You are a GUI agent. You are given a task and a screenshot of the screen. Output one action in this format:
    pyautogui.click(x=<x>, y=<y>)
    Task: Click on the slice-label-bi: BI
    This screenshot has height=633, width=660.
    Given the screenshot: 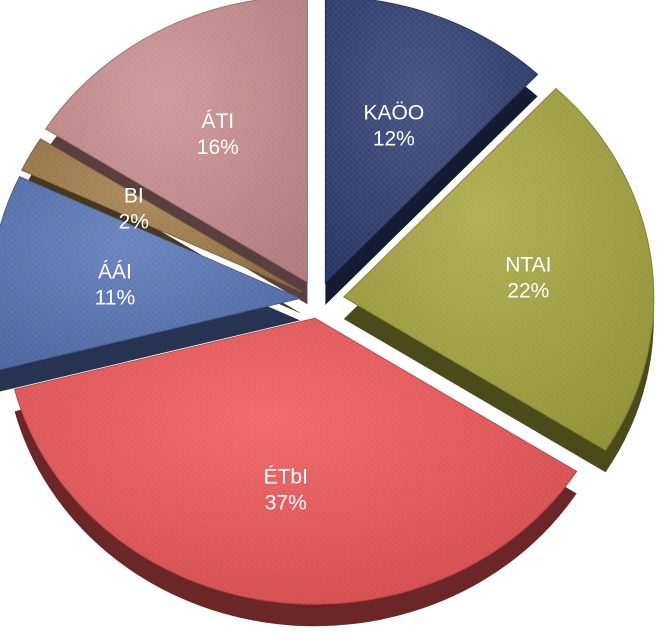 What is the action you would take?
    pyautogui.click(x=134, y=196)
    